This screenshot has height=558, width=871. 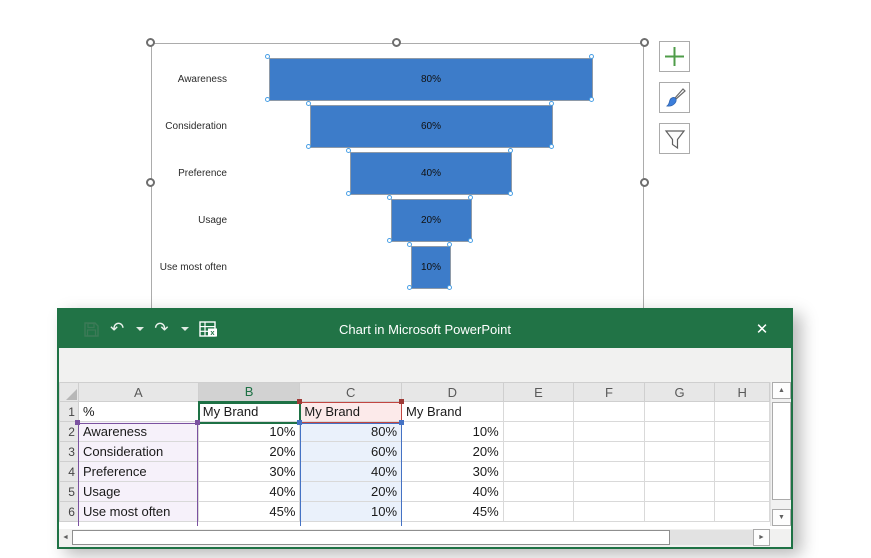 What do you see at coordinates (538, 431) in the screenshot?
I see `cell-E2` at bounding box center [538, 431].